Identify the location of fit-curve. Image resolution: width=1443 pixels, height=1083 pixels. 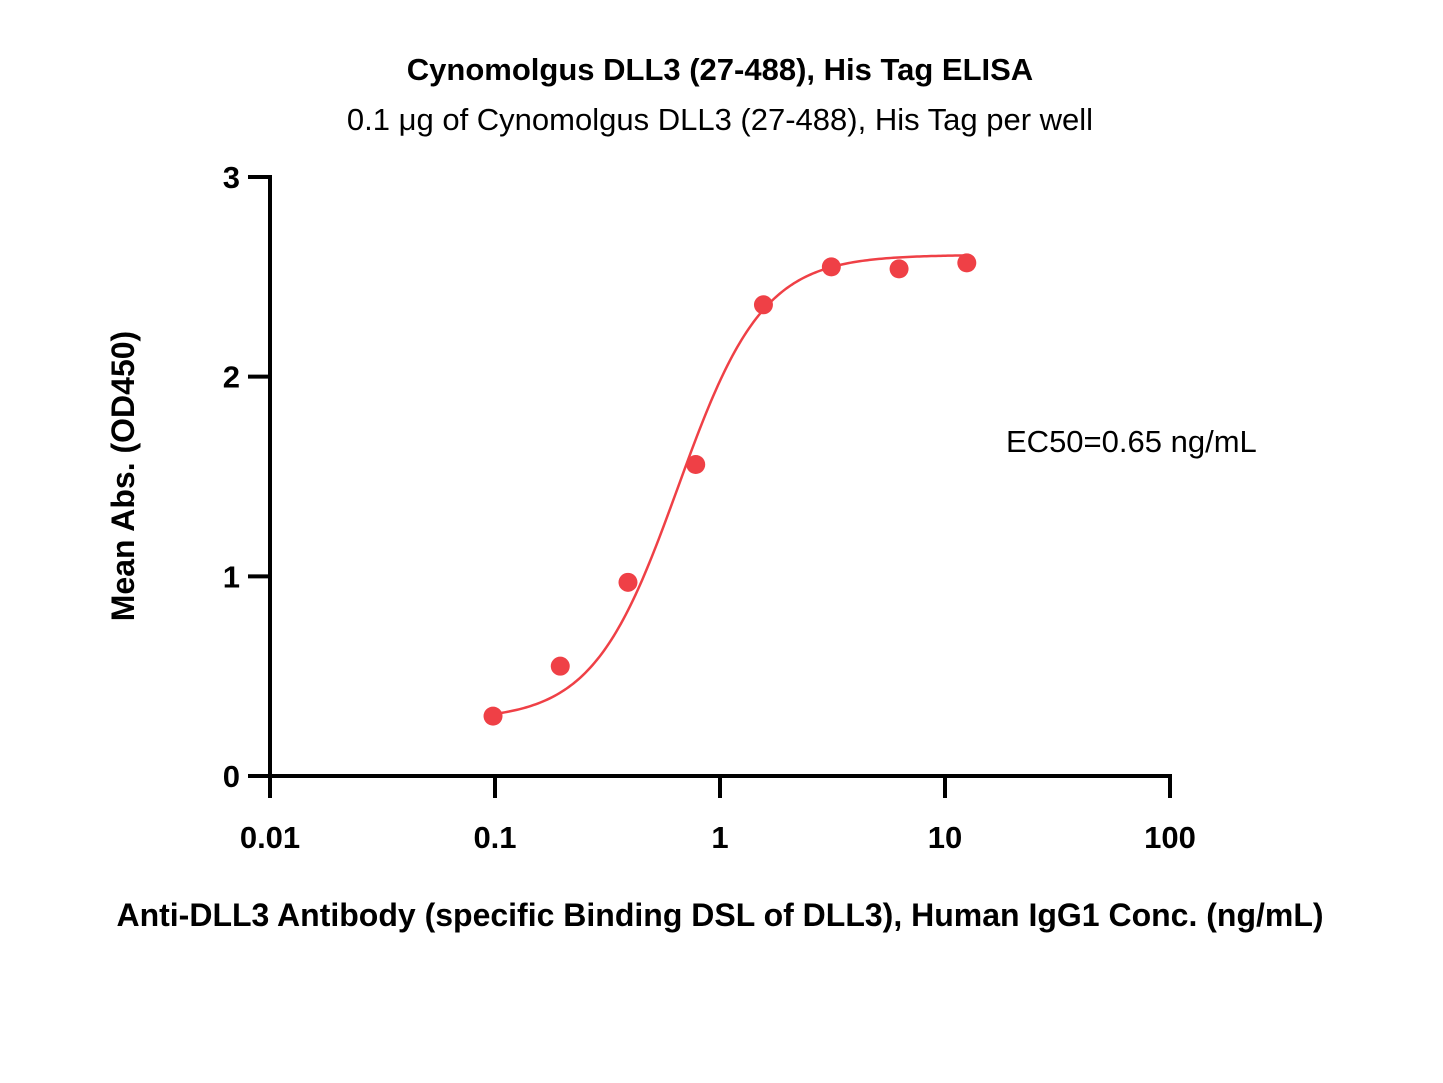
(729, 485).